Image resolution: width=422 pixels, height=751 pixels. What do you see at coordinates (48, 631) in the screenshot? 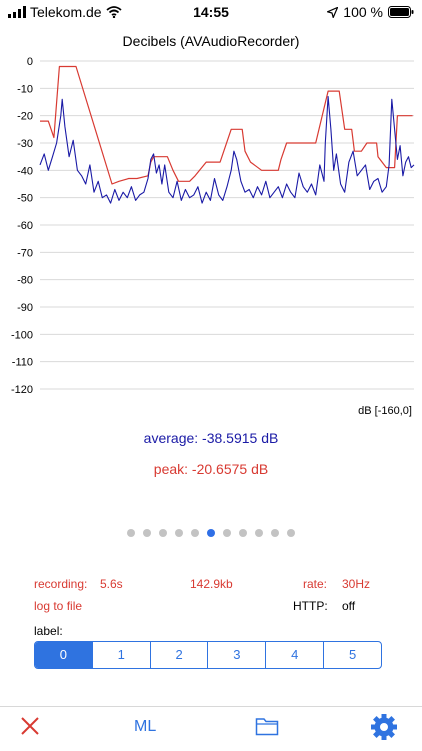
I see `label-caption: label:` at bounding box center [48, 631].